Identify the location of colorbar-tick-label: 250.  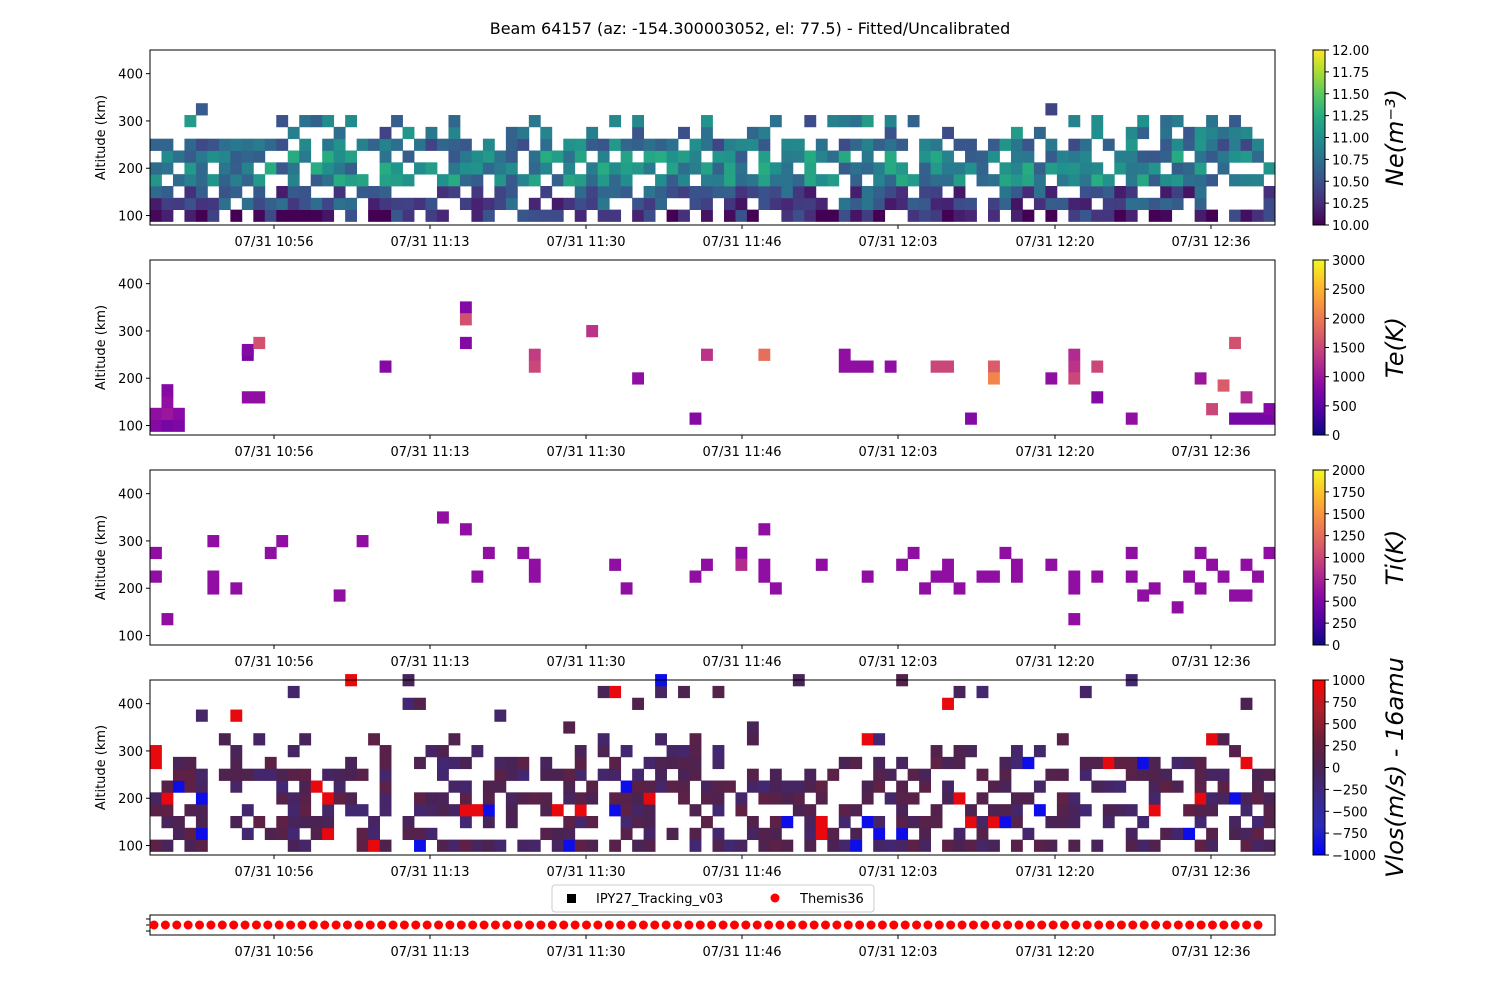
(1344, 624).